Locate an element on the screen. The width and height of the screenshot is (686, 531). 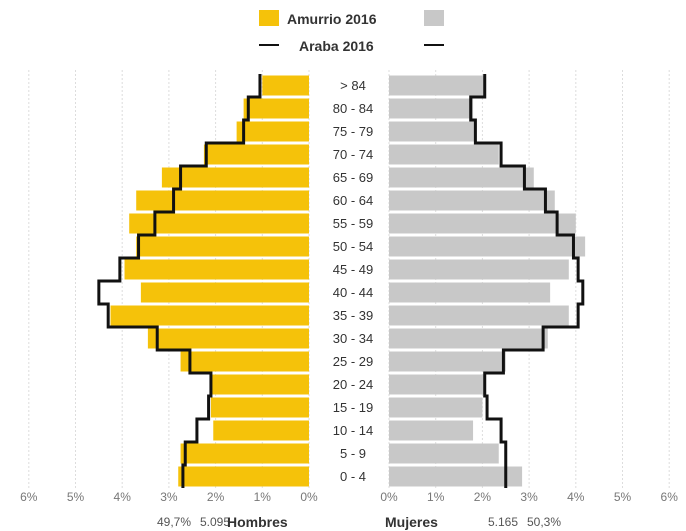
age-label: 45 - 49 is located at coordinates (353, 269).